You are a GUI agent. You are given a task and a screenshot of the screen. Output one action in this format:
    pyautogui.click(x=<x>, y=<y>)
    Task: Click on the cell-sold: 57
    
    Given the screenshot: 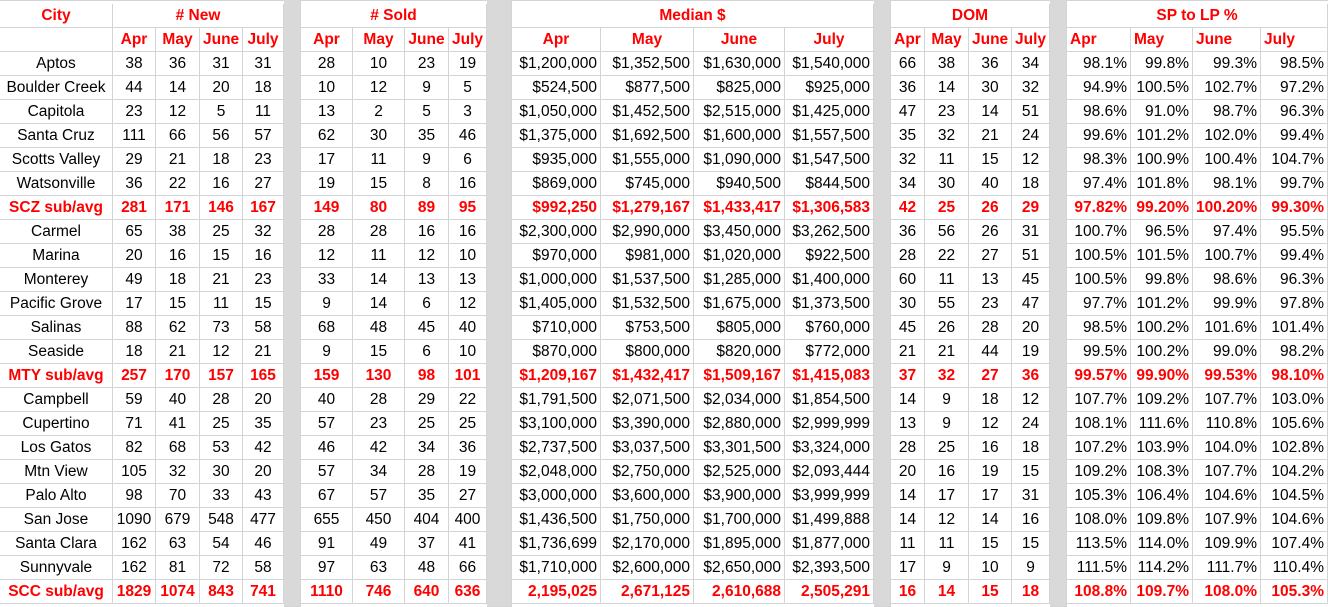 What is the action you would take?
    pyautogui.click(x=327, y=424)
    